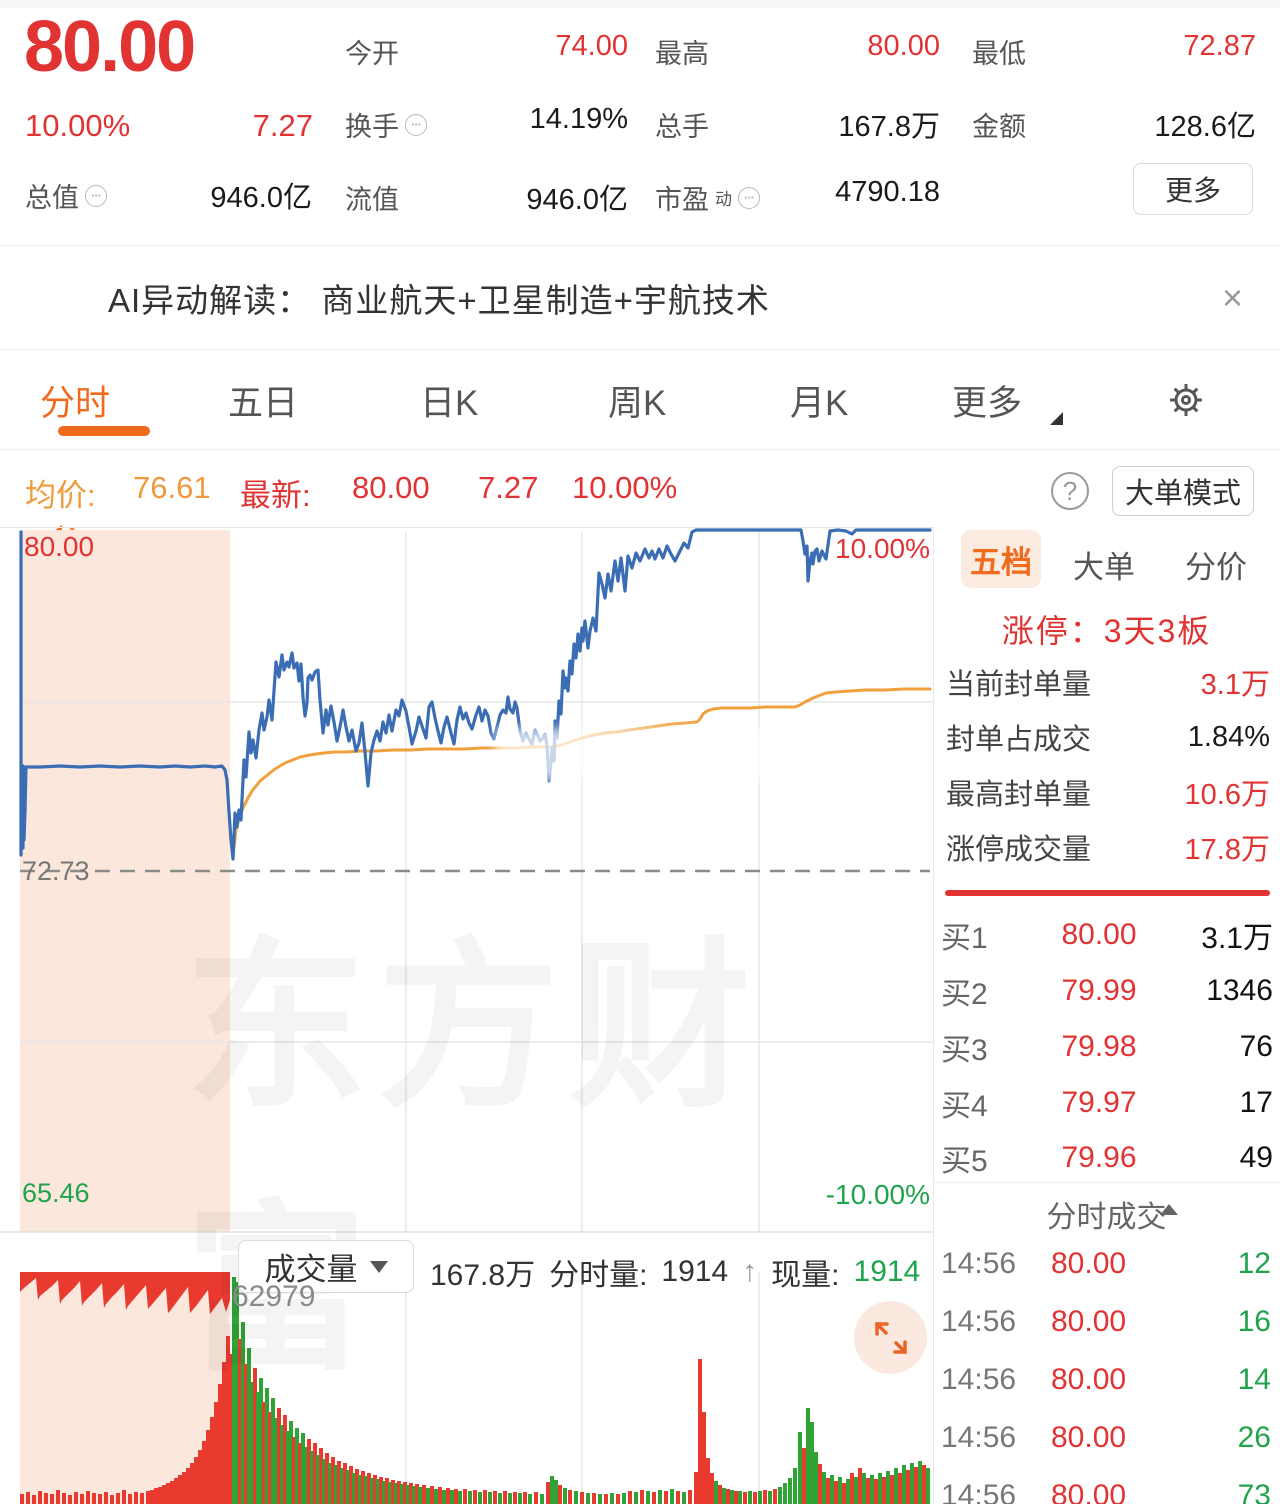 This screenshot has width=1280, height=1504. Describe the element at coordinates (1001, 559) in the screenshot. I see `panel-tab-five-levels: 五档` at that location.